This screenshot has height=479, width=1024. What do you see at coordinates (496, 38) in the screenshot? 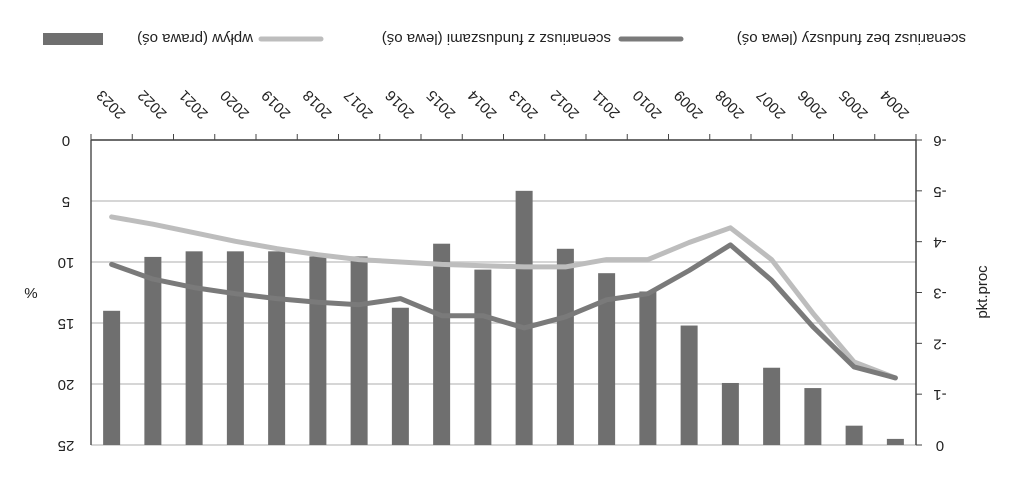
I see `legend-label-2: scenariusz z funduszami (lewa oś)` at bounding box center [496, 38].